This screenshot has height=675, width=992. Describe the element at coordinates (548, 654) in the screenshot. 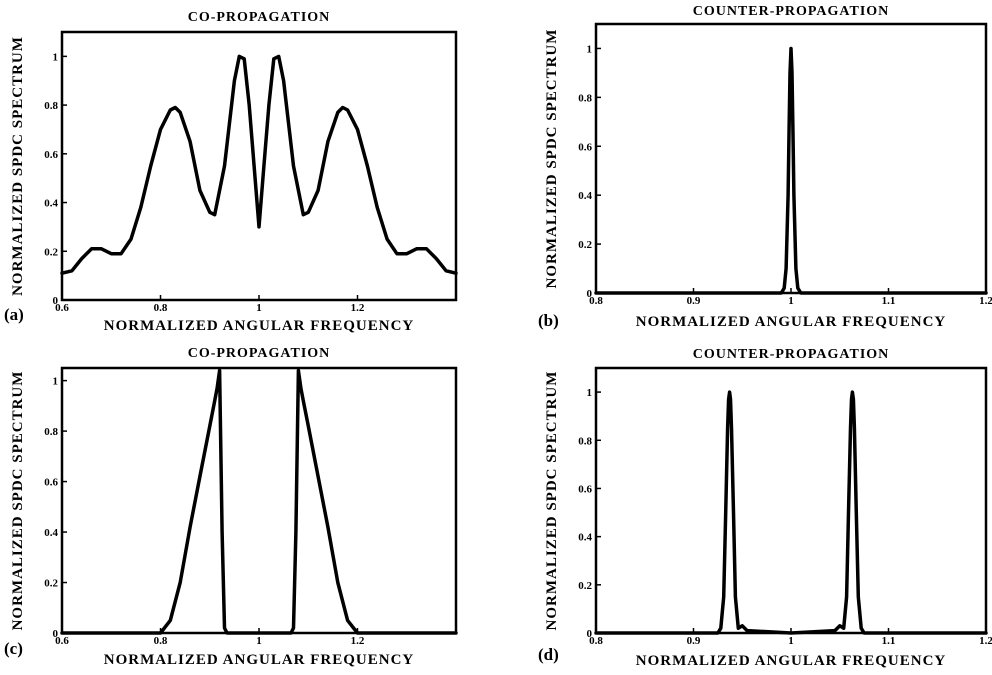

I see `panel-letter: (d)` at that location.